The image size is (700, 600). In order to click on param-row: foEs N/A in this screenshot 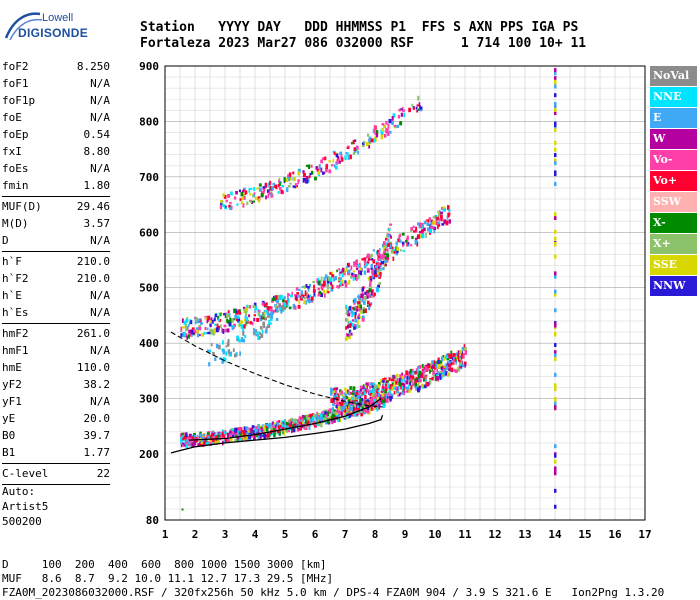, I will do `click(56, 168)`.